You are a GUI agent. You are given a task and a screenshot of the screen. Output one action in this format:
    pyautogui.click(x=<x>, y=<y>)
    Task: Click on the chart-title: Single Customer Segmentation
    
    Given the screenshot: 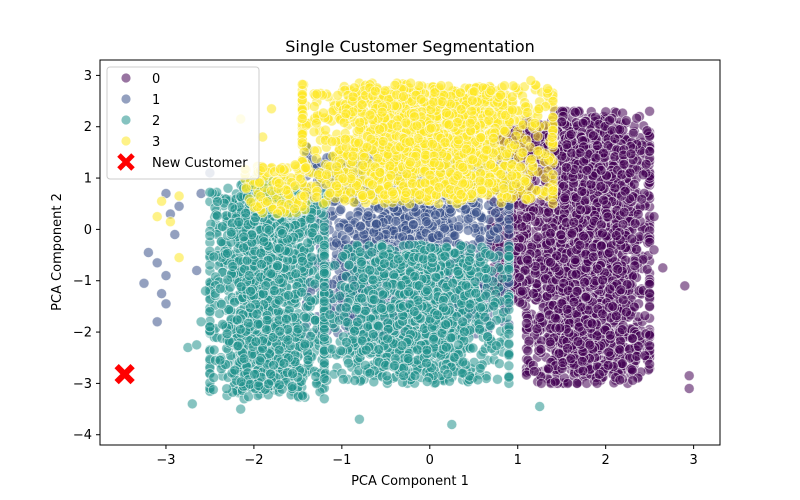 What is the action you would take?
    pyautogui.click(x=410, y=46)
    